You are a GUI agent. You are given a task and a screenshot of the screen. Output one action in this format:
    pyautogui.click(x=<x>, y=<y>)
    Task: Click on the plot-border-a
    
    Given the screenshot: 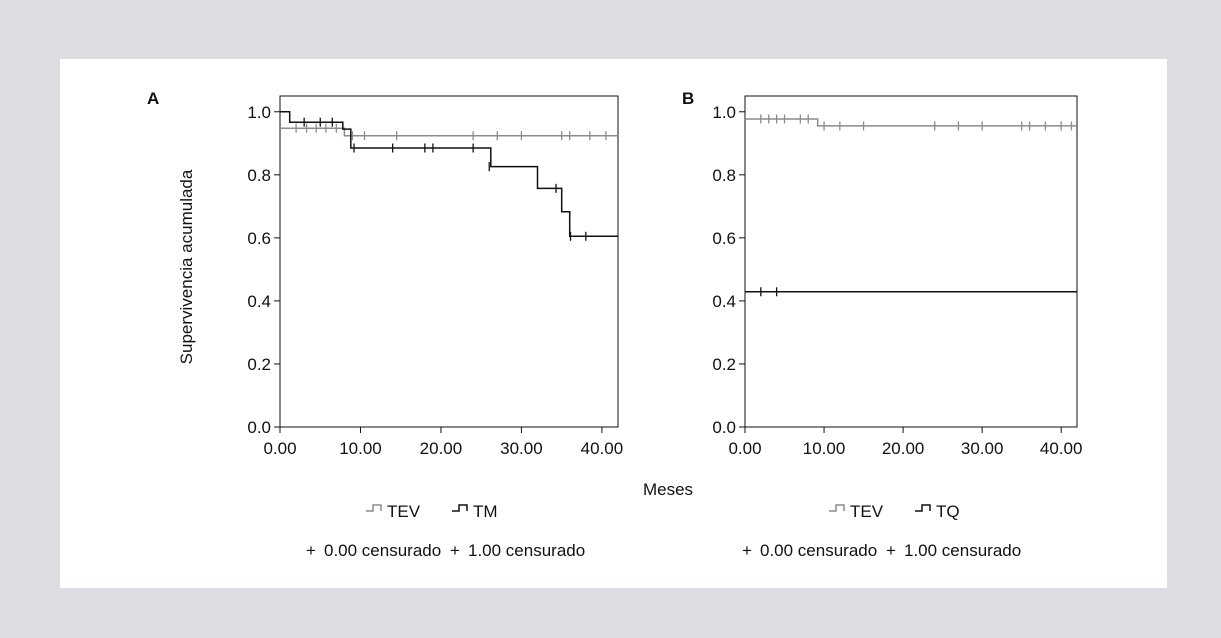 What is the action you would take?
    pyautogui.click(x=449, y=261)
    